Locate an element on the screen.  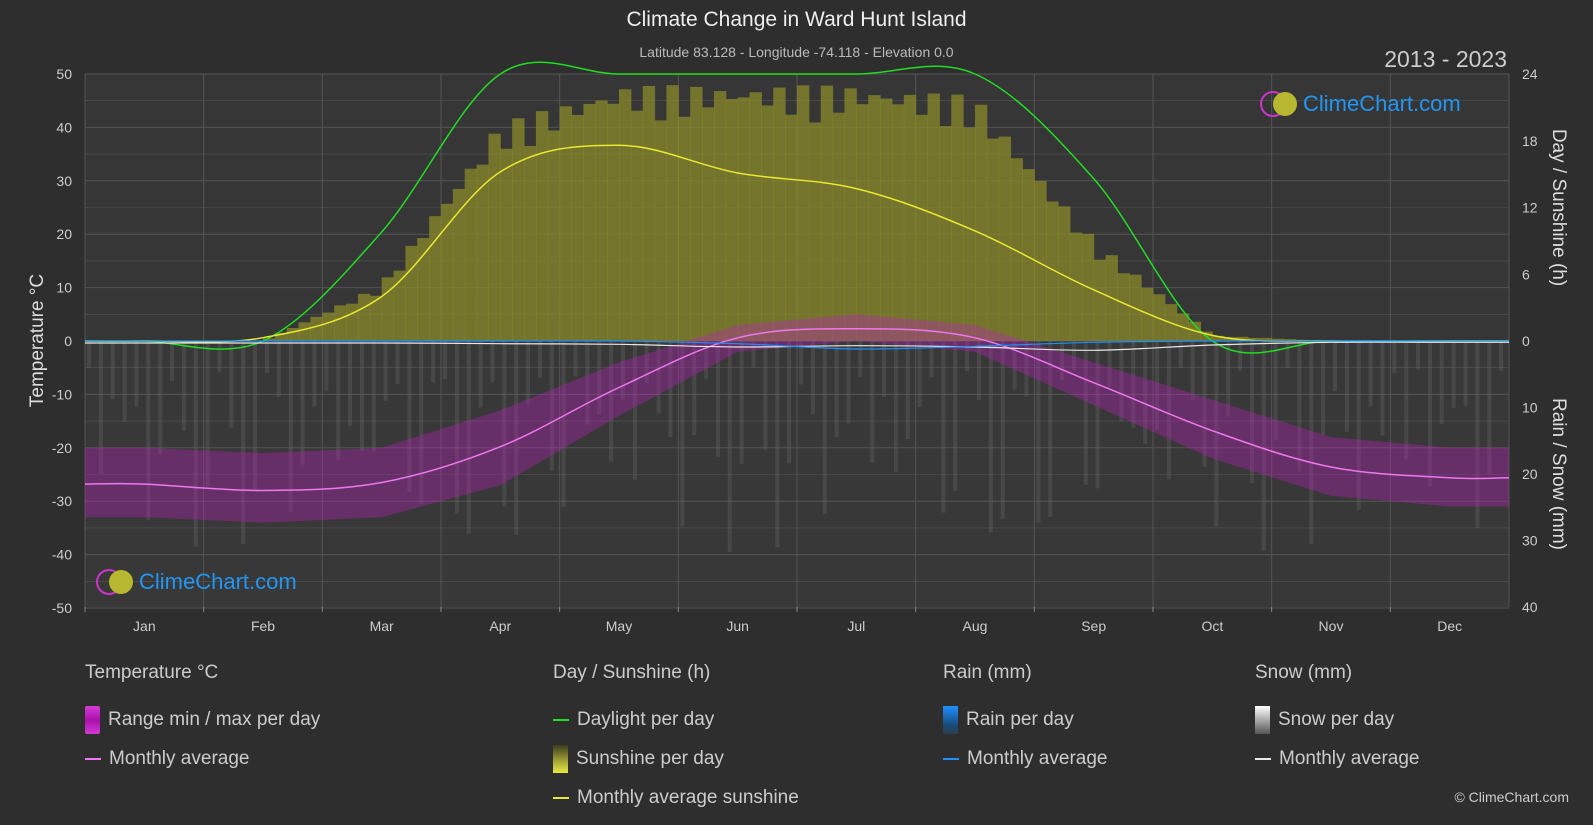
daylight-swatch is located at coordinates (561, 719).